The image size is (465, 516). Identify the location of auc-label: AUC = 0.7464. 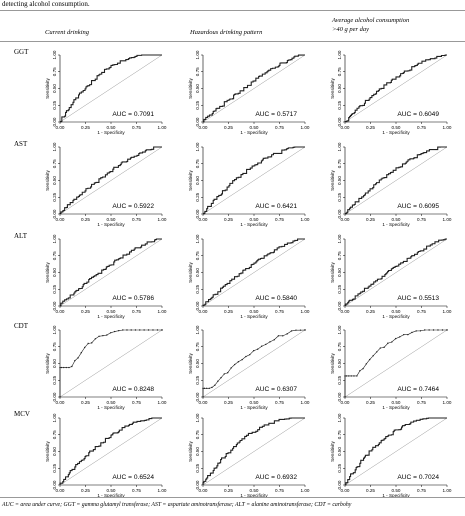
(418, 389).